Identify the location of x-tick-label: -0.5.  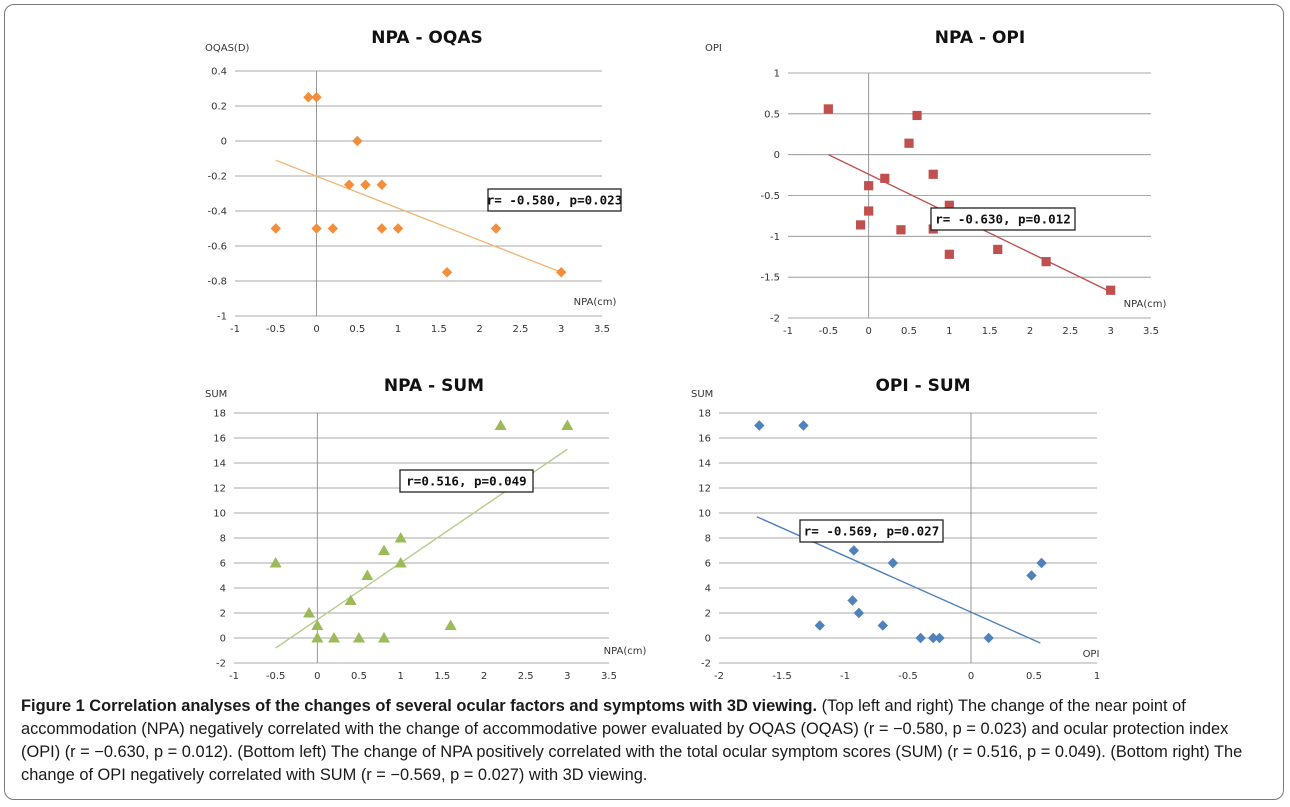
(276, 329).